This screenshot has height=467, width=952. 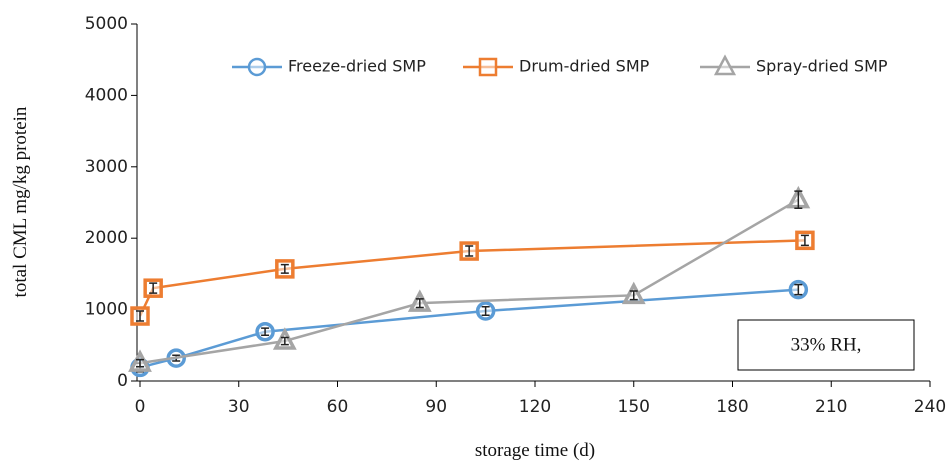 What do you see at coordinates (634, 407) in the screenshot?
I see `x-tick-label: 150` at bounding box center [634, 407].